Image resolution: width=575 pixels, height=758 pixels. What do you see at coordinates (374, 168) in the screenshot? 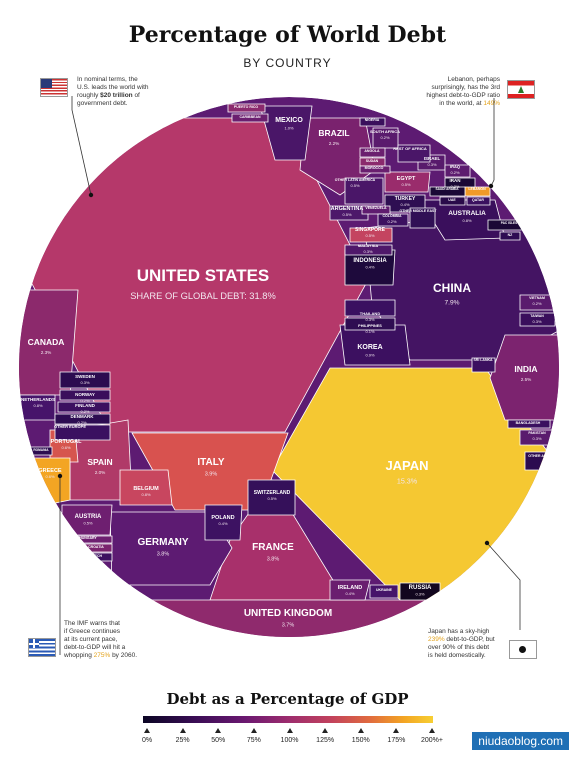
I see `region-label-morocco: MOROCCO` at bounding box center [374, 168].